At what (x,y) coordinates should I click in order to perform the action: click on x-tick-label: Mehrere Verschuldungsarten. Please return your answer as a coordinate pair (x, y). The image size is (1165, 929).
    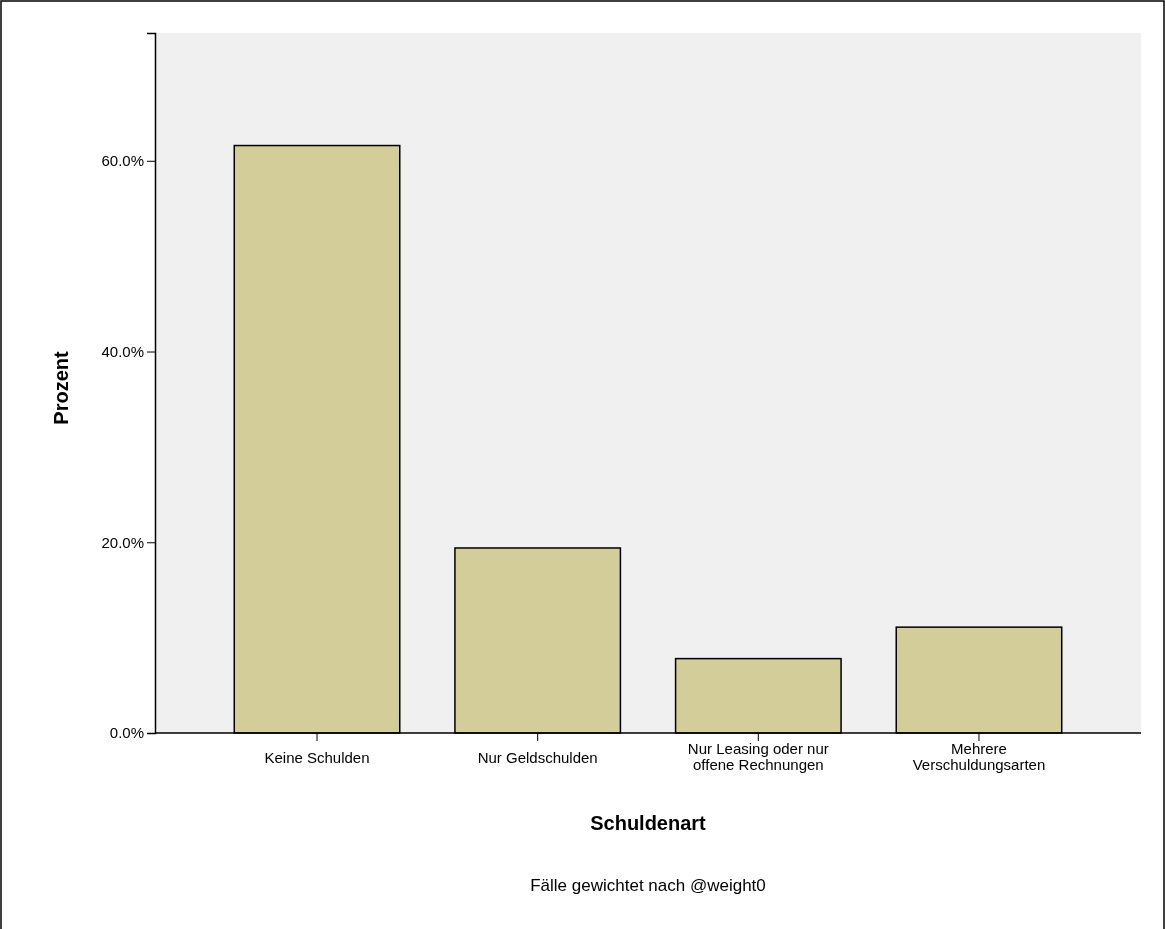
    Looking at the image, I should click on (979, 756).